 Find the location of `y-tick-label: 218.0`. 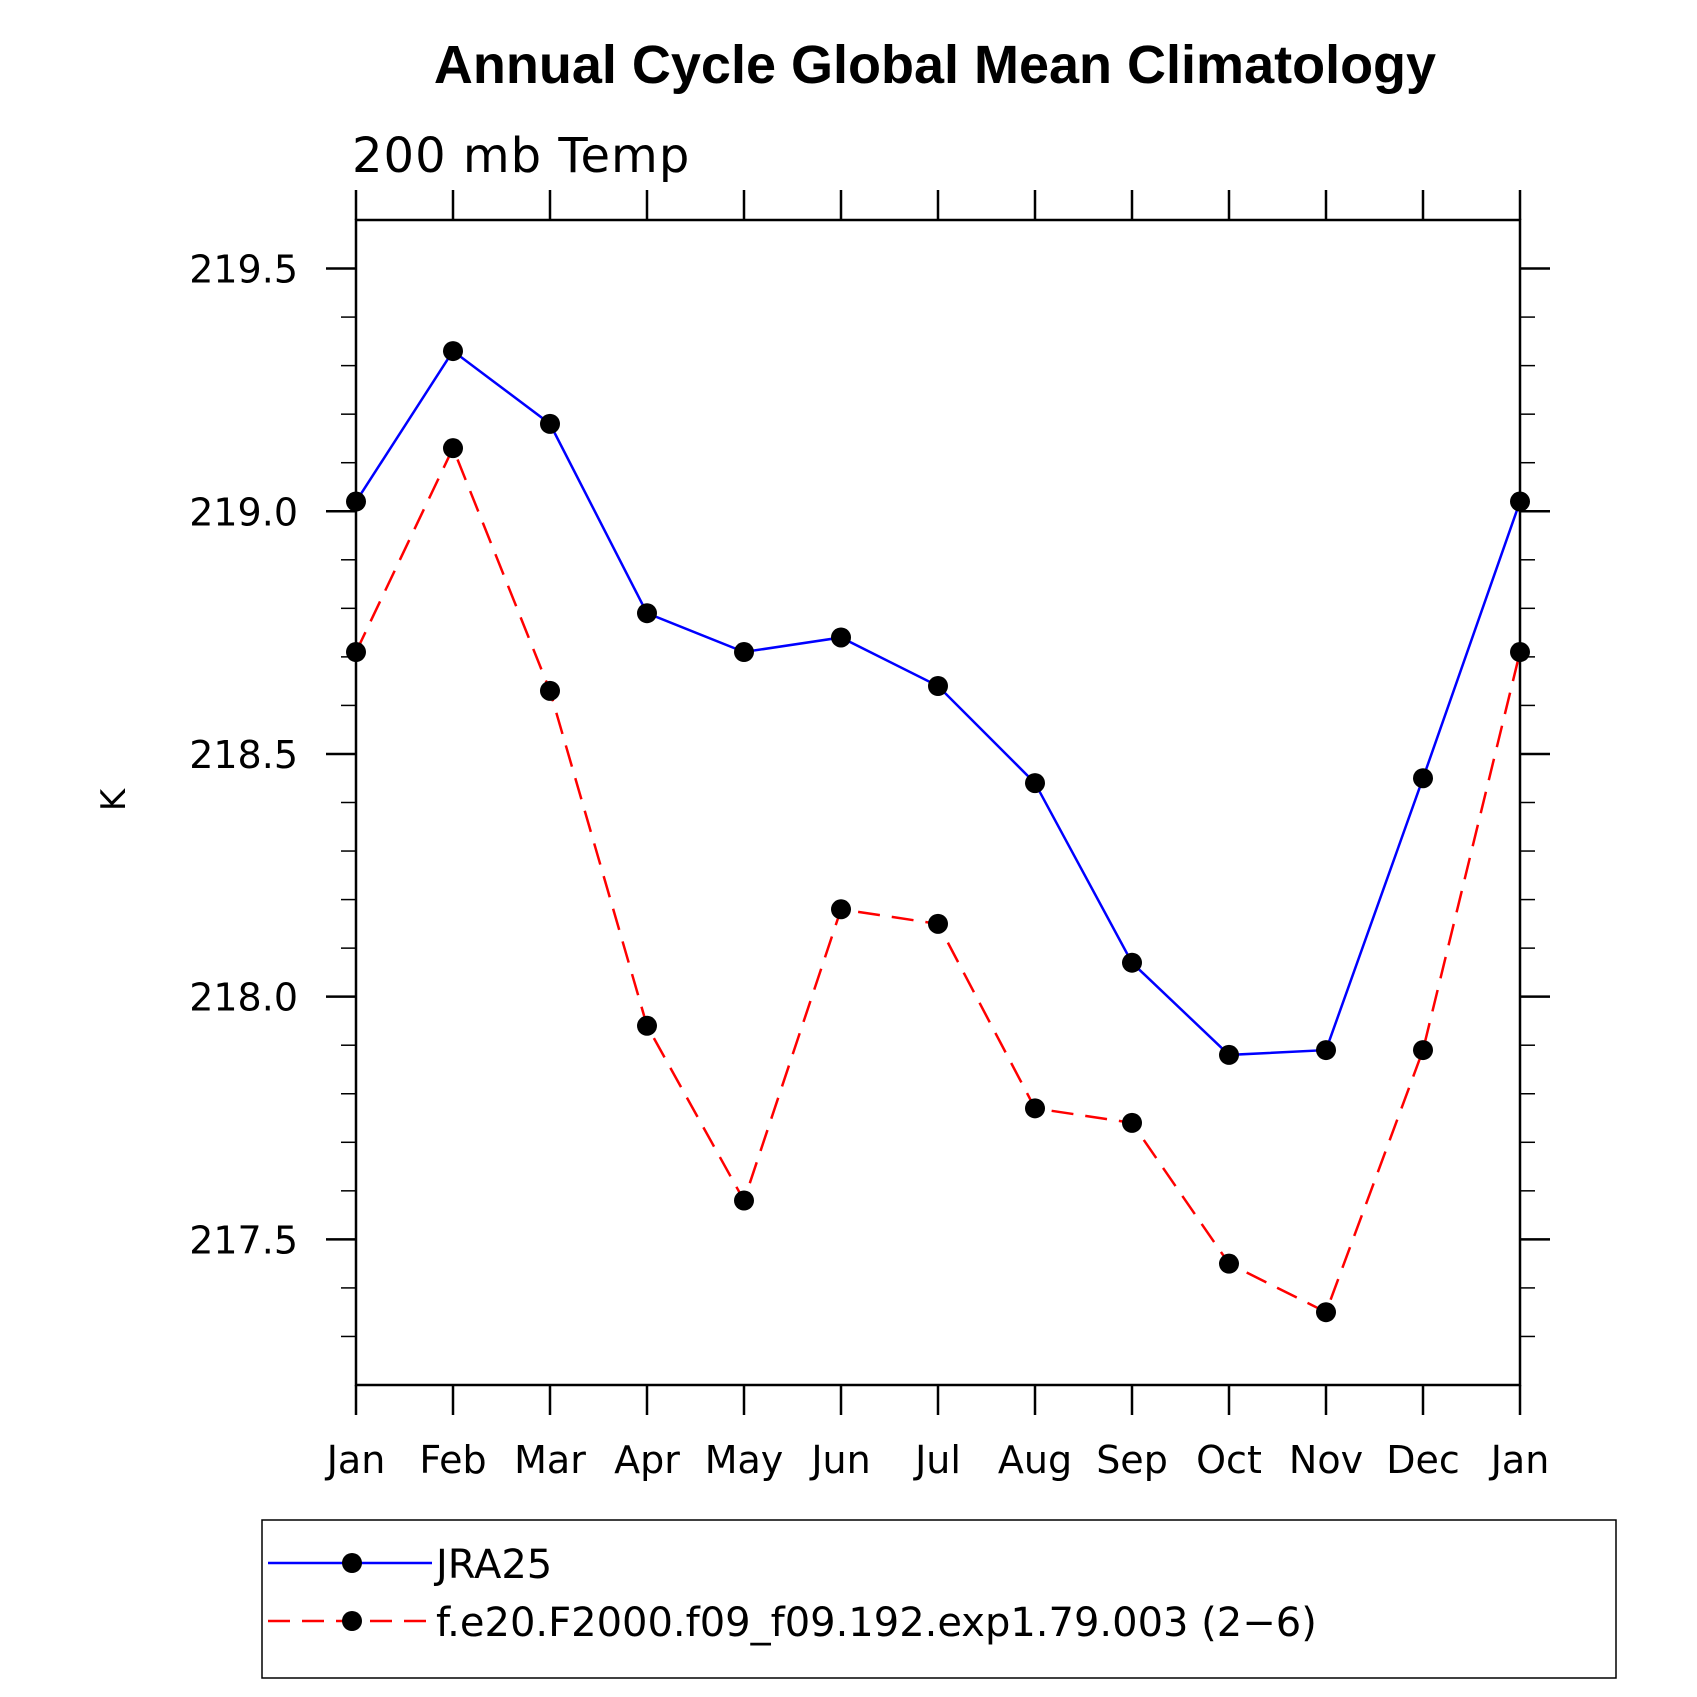

y-tick-label: 218.0 is located at coordinates (243, 998).